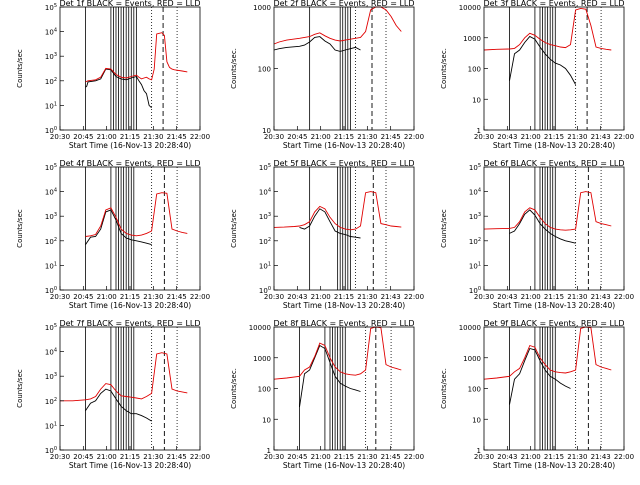 The height and width of the screenshot is (485, 640). Describe the element at coordinates (129, 323) in the screenshot. I see `panel-title: Det 7f BLACK = Events, RED = LLD` at that location.